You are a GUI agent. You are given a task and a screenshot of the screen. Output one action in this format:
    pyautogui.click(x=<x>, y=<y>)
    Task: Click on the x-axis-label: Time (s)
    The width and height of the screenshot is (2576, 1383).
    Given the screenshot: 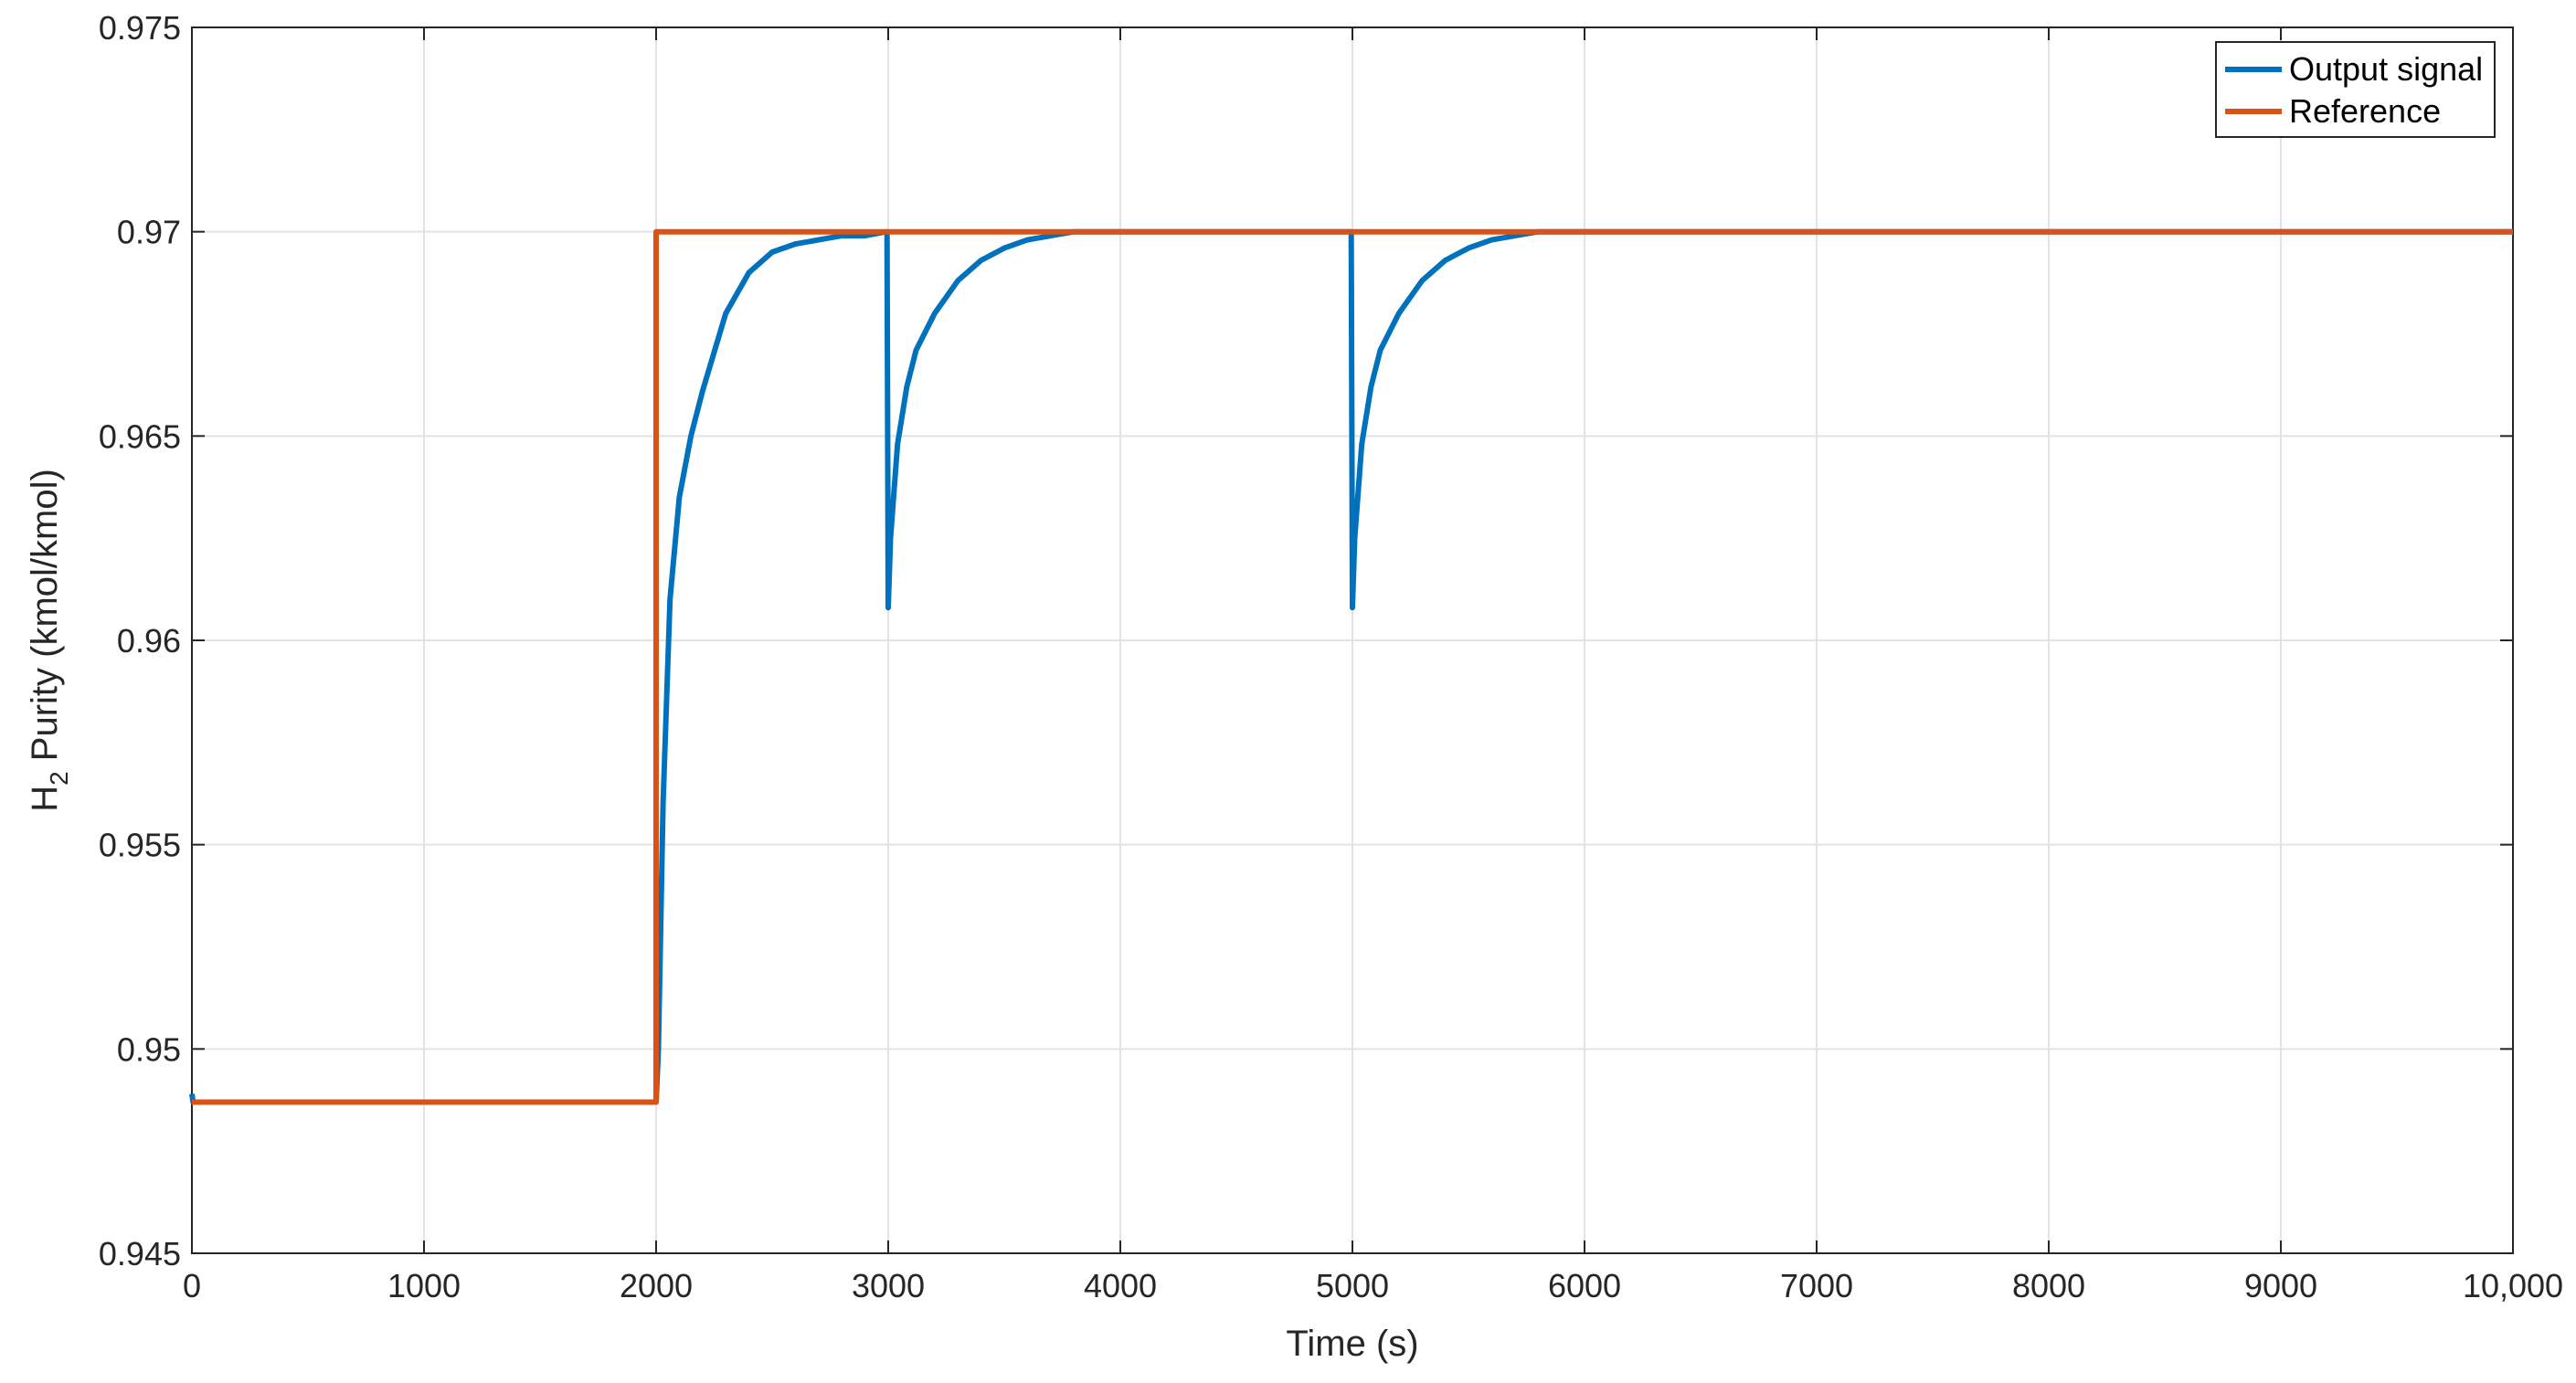 What is the action you would take?
    pyautogui.click(x=1352, y=1344)
    